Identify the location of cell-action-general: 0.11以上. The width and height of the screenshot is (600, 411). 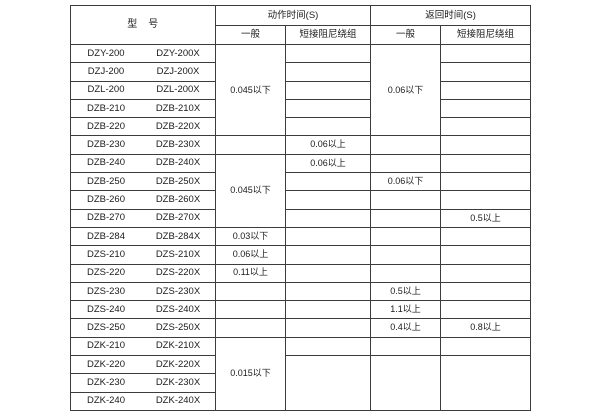
(250, 273).